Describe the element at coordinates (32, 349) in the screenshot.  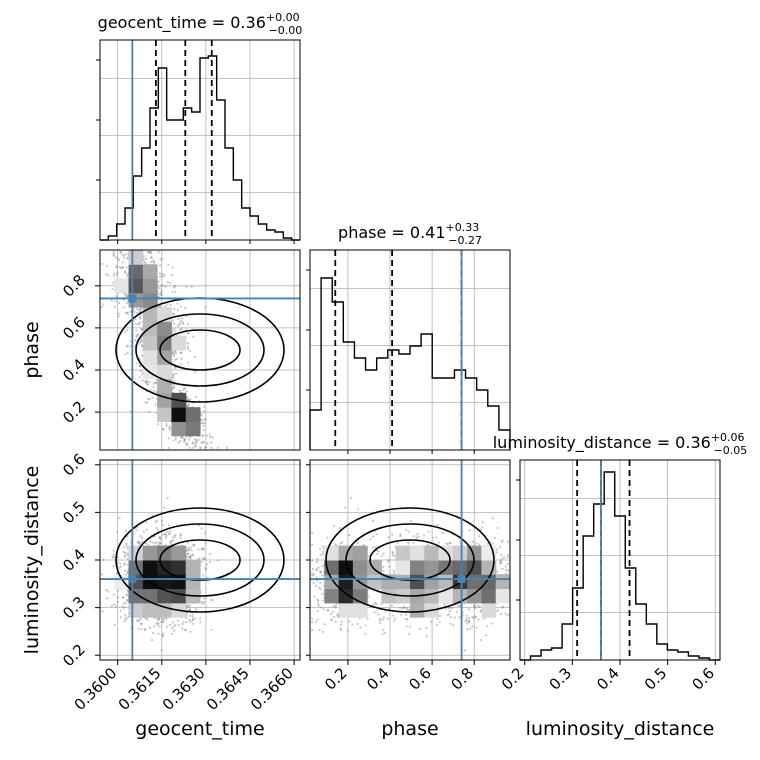
I see `y-axis-label-phase: phase` at that location.